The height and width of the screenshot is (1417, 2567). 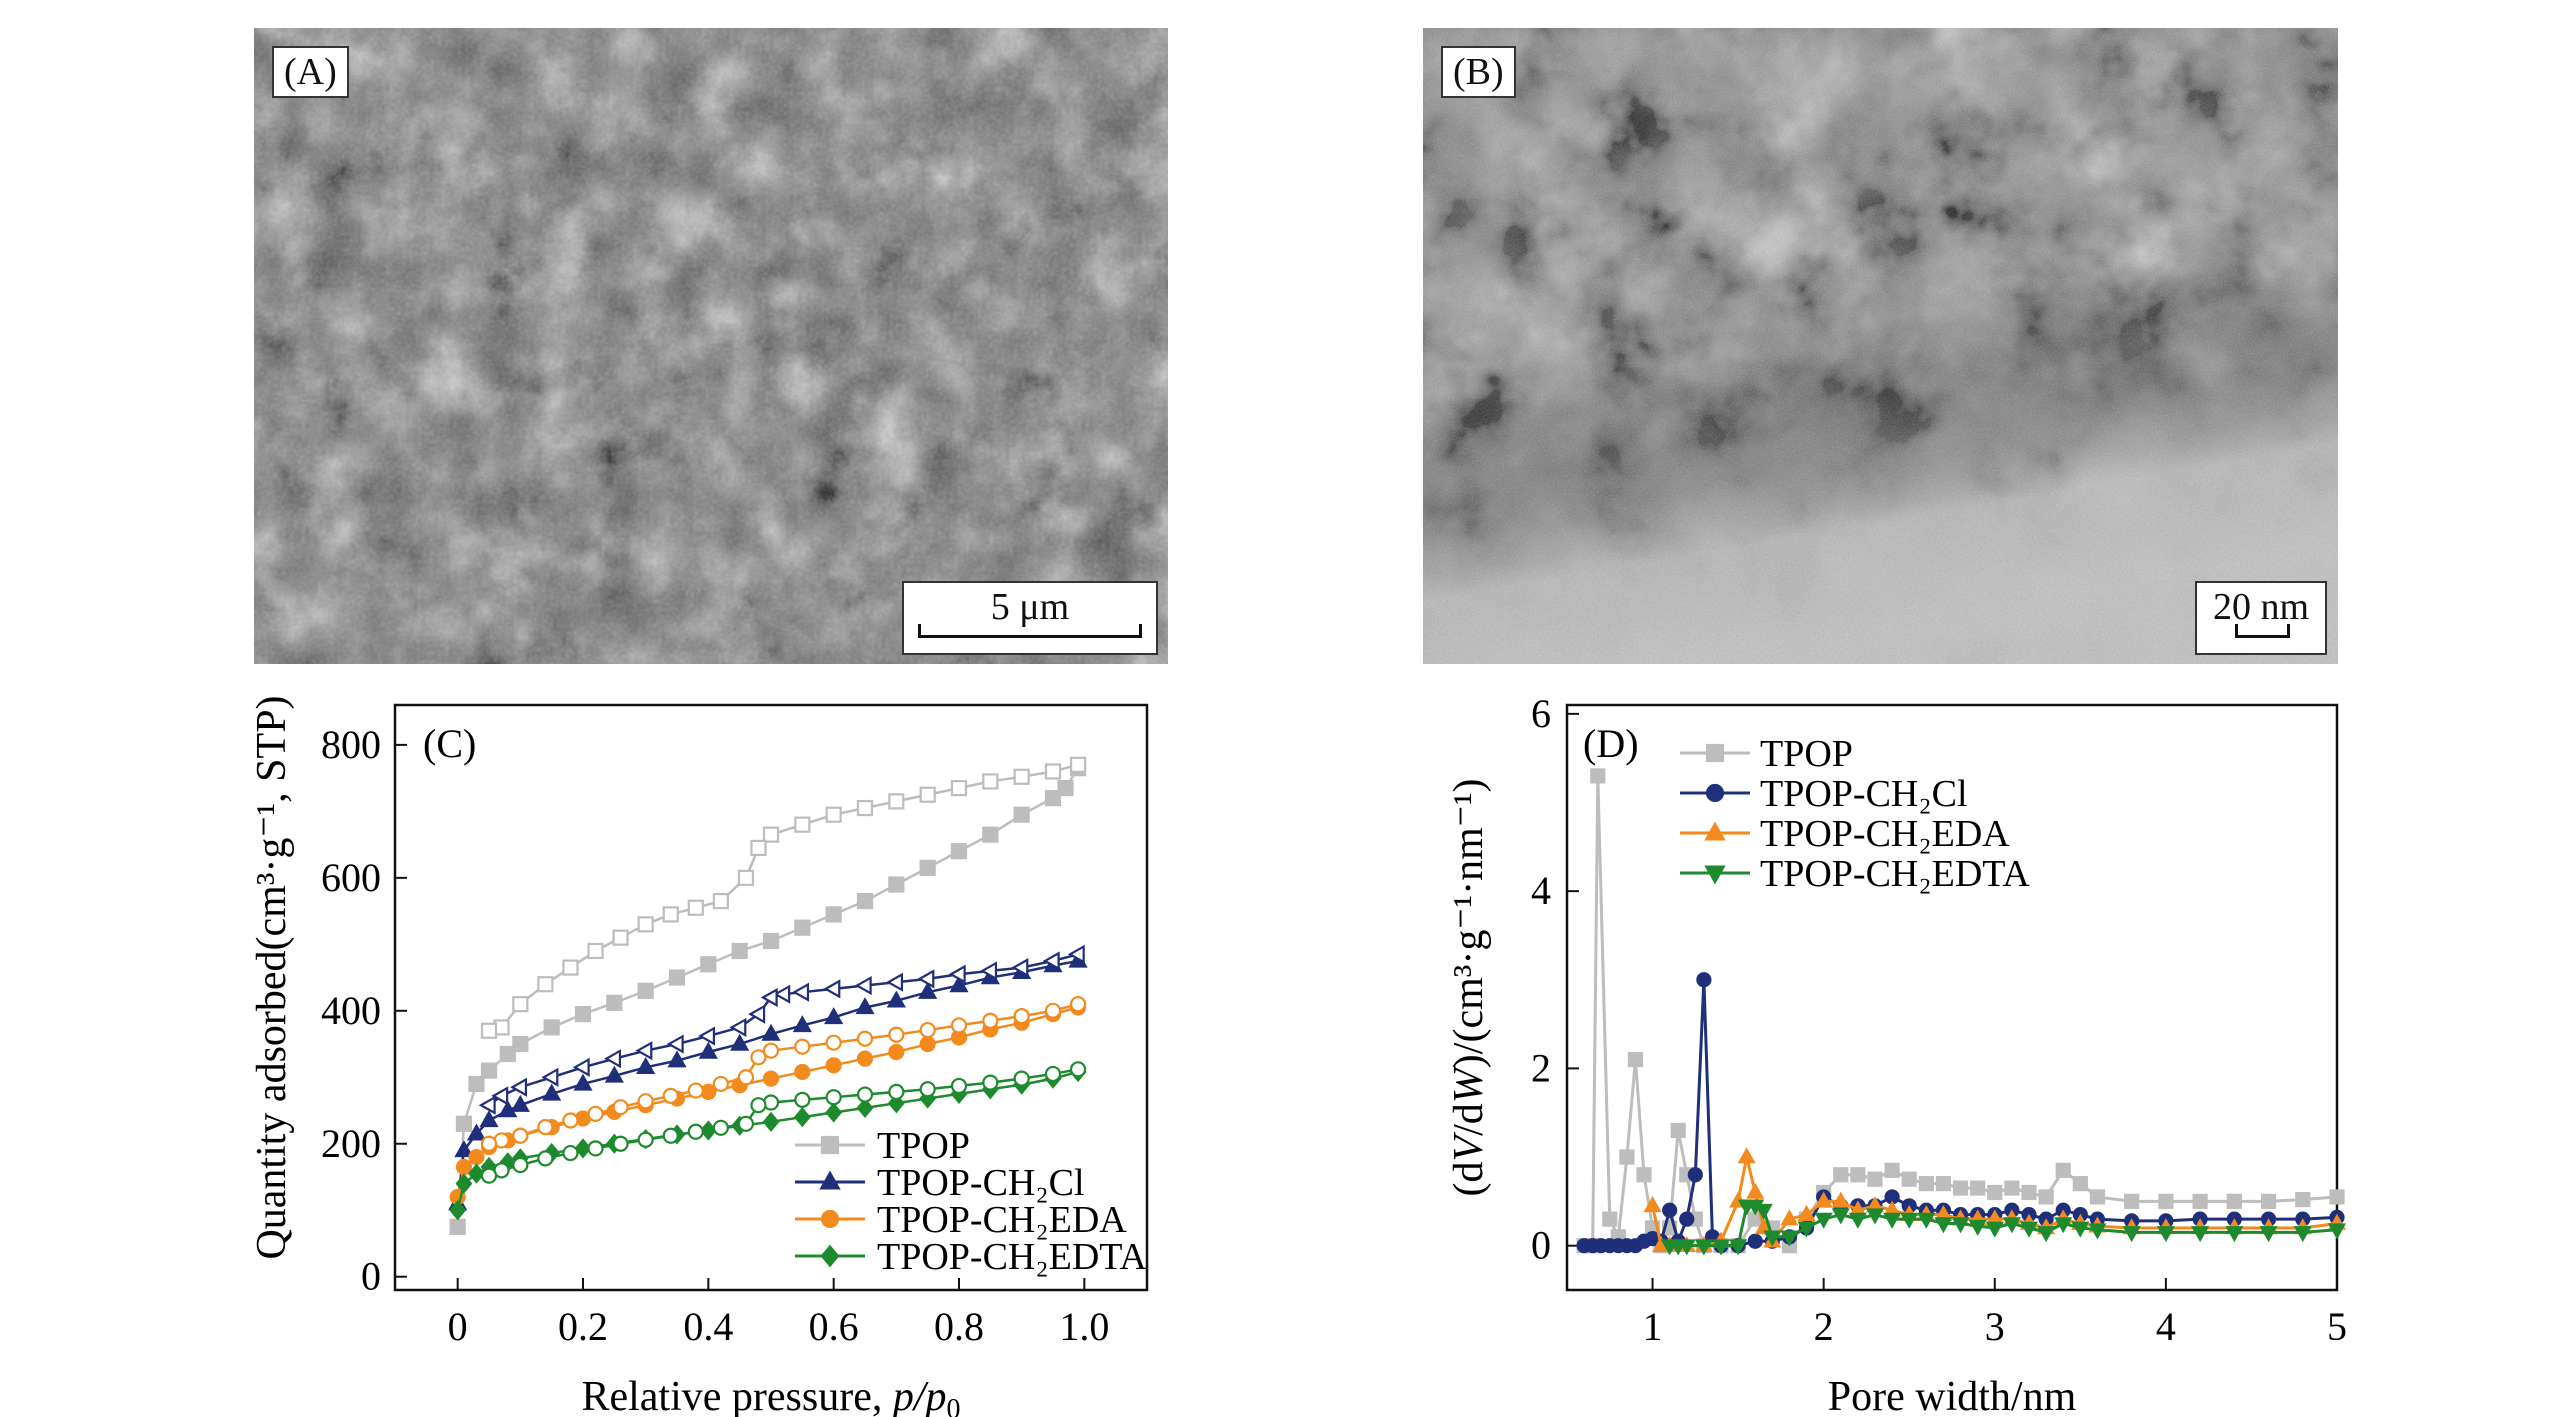 What do you see at coordinates (1952, 997) in the screenshot?
I see `plot-frame-d` at bounding box center [1952, 997].